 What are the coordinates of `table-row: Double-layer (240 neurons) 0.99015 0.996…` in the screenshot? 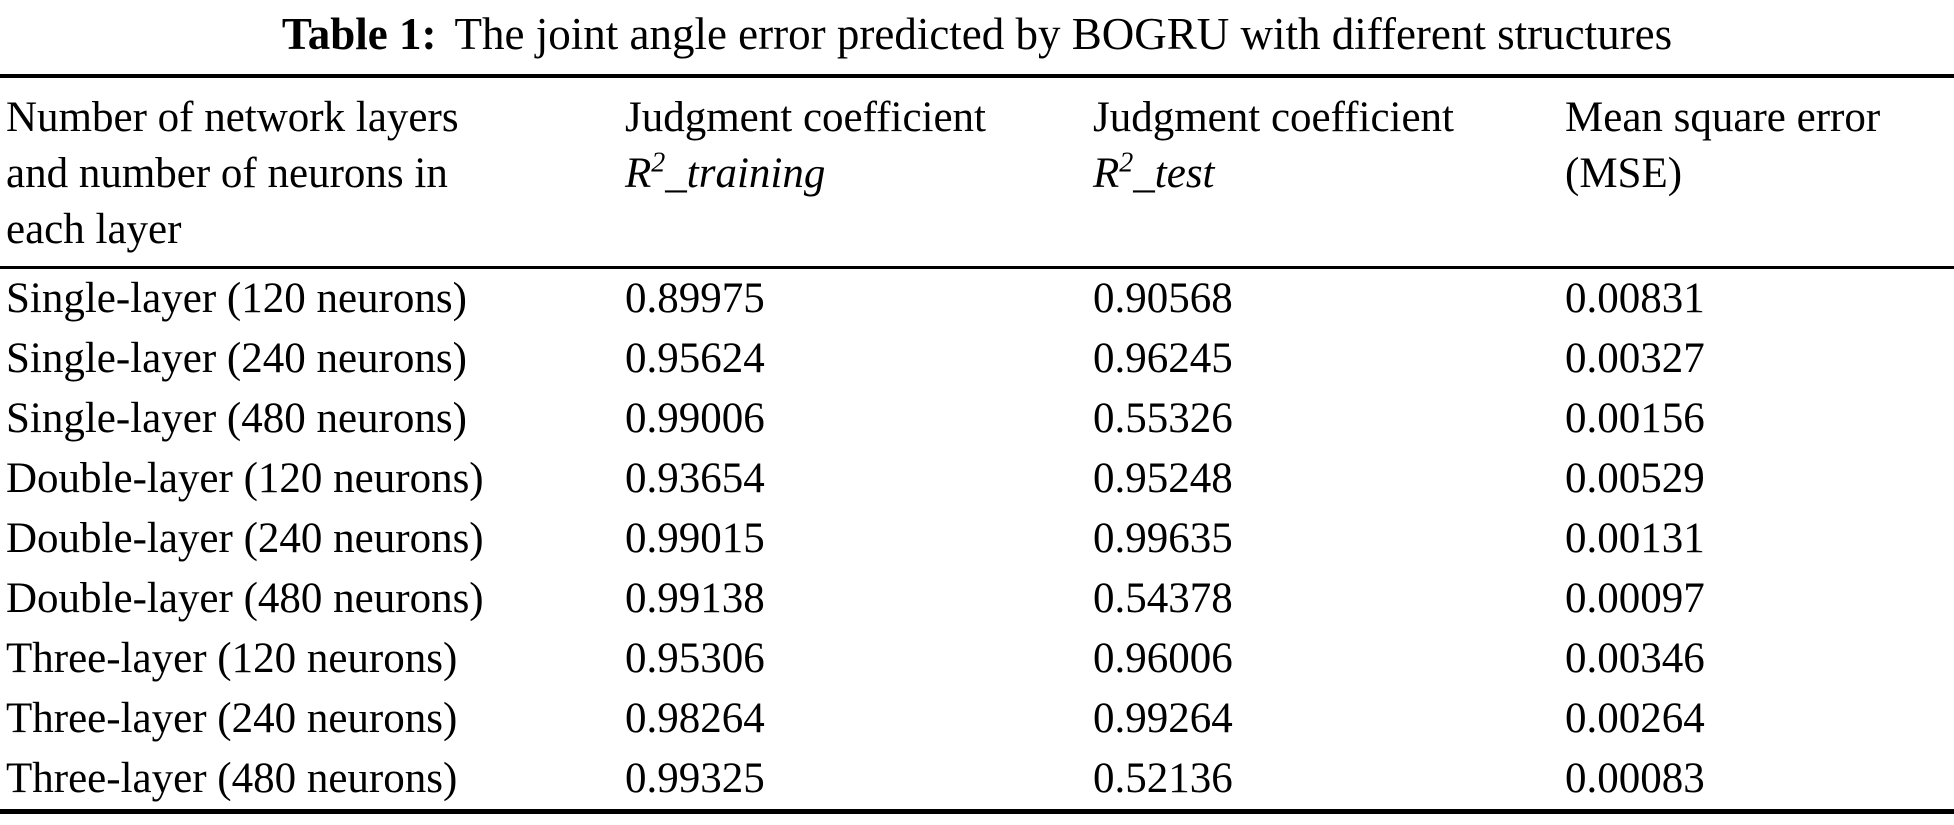 It's located at (977, 539).